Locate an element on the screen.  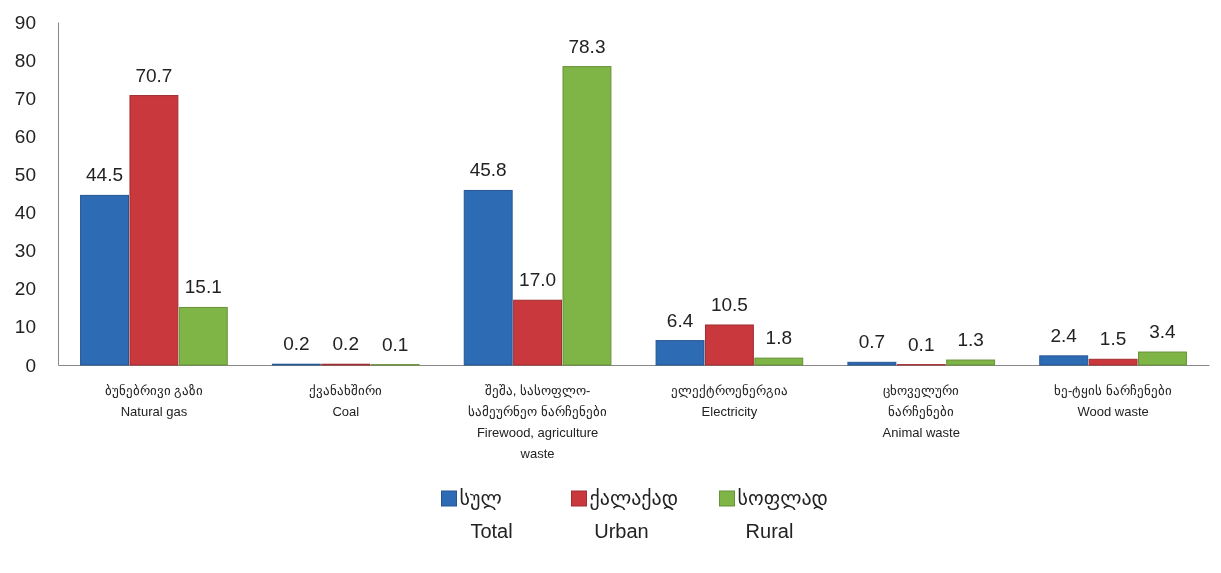
text: 44.5 is located at coordinates (105, 175).